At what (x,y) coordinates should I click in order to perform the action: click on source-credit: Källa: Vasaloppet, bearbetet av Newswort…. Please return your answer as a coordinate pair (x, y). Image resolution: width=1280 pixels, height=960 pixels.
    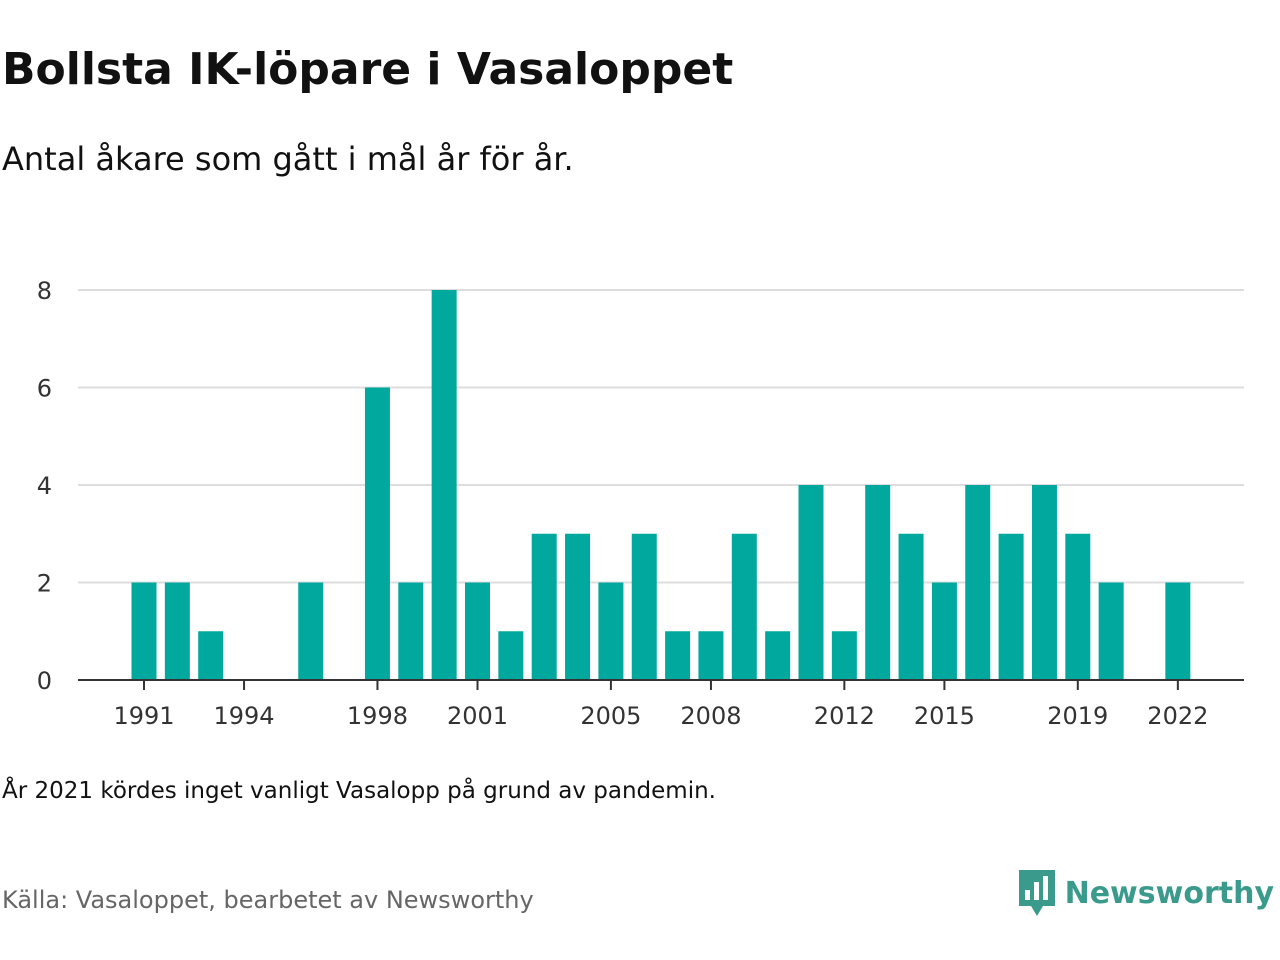
    Looking at the image, I should click on (268, 900).